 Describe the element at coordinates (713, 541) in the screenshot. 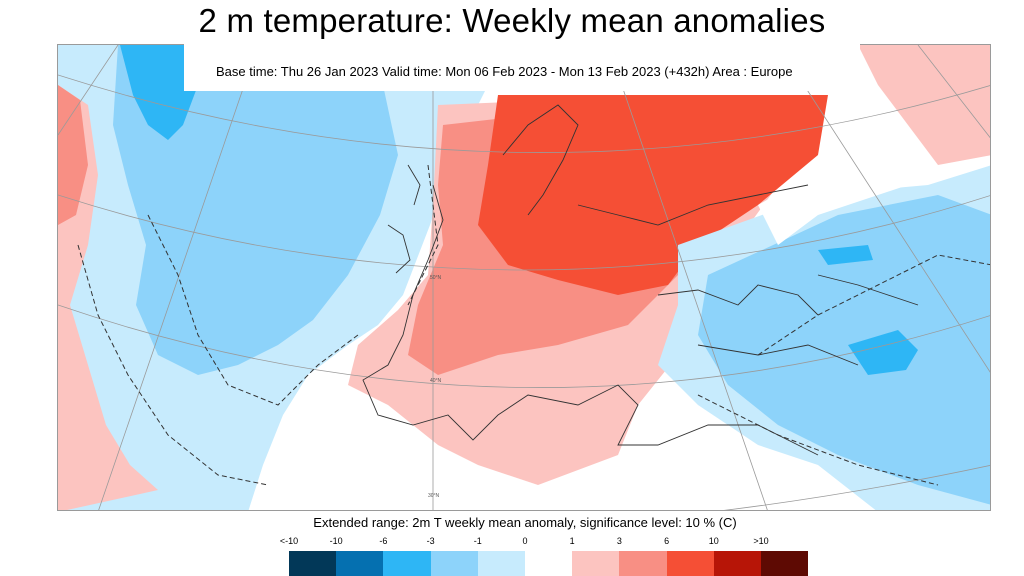

I see `colorbar-tick-label: 10` at that location.